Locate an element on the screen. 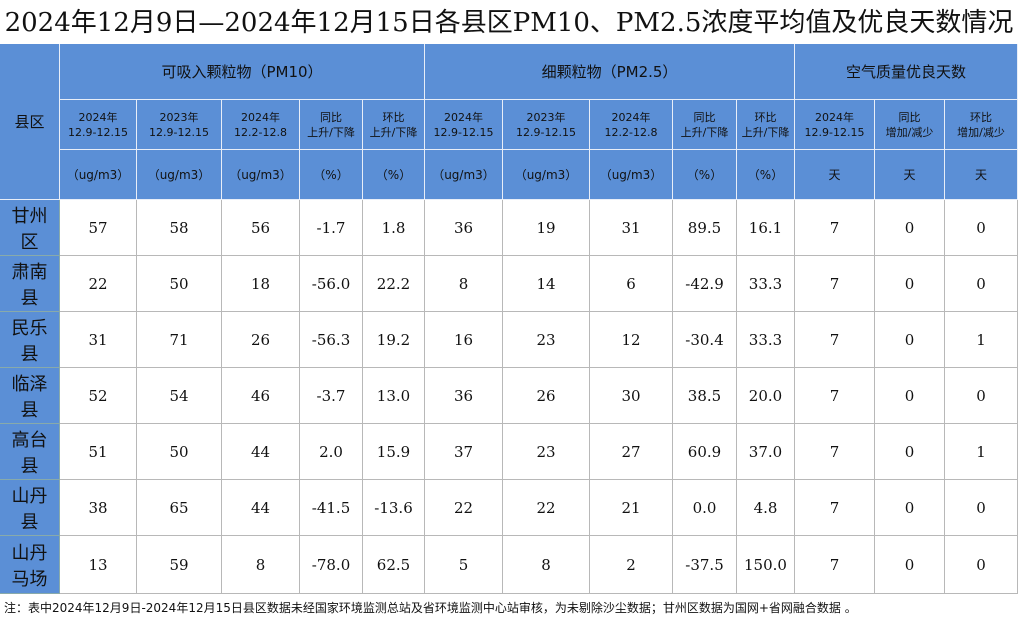 Image resolution: width=1018 pixels, height=624 pixels. header-text: 县区 is located at coordinates (29, 122).